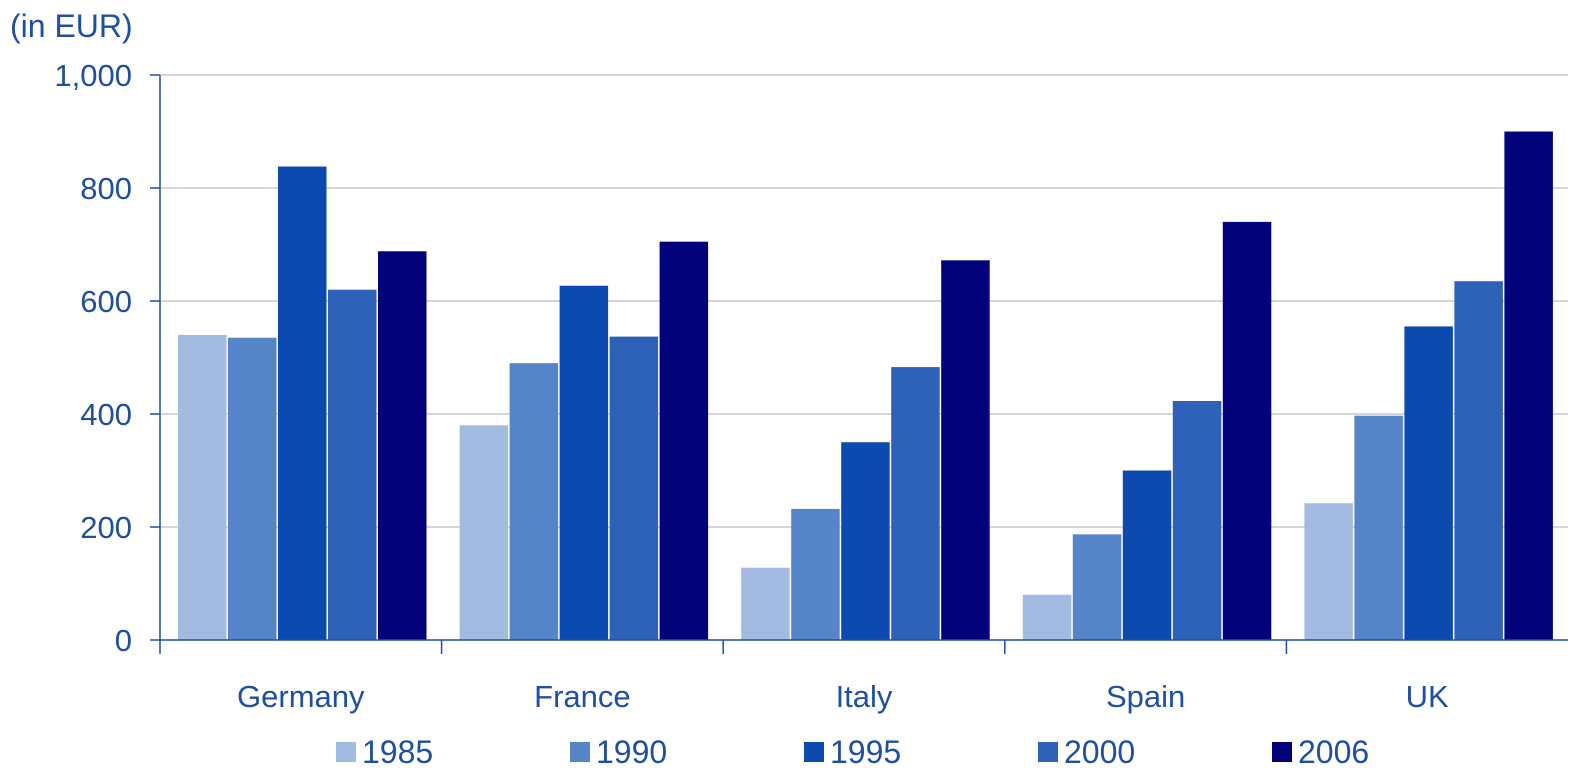  What do you see at coordinates (398, 751) in the screenshot?
I see `legend-label: 1985` at bounding box center [398, 751].